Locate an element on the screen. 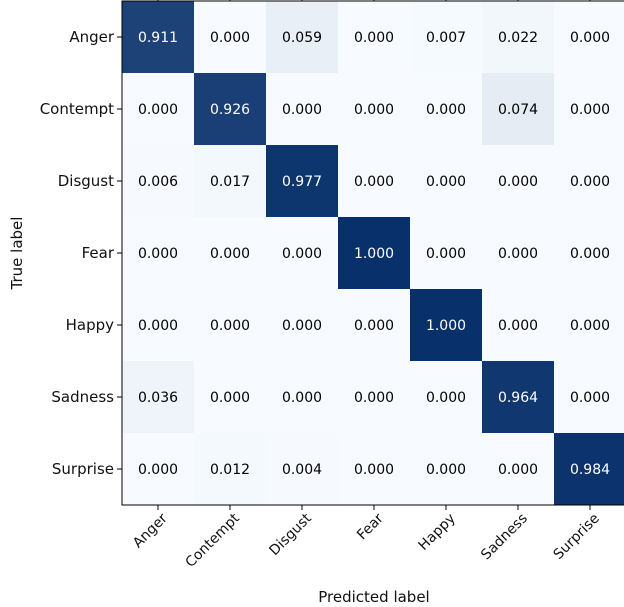 The width and height of the screenshot is (624, 607). cell-value-4-1: 0.000 is located at coordinates (230, 326).